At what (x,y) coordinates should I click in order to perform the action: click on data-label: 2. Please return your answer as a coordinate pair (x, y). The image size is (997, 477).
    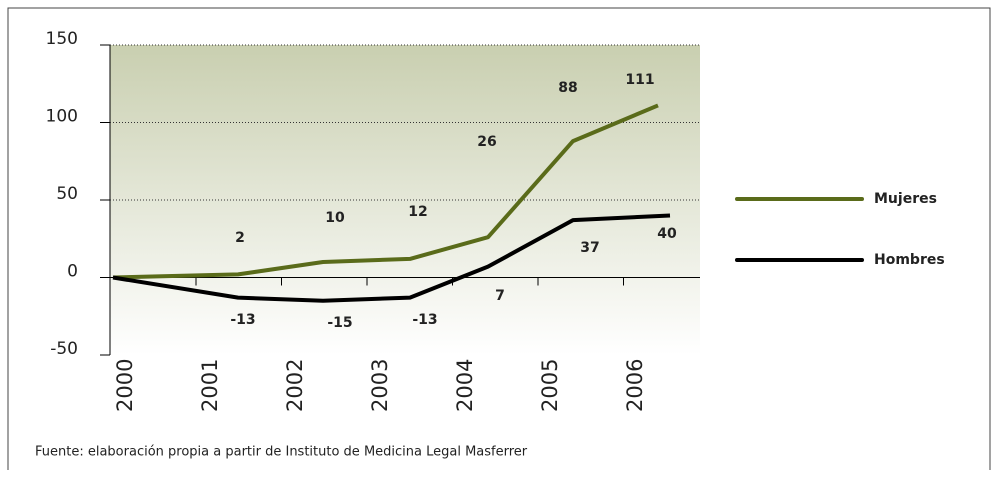
    Looking at the image, I should click on (240, 238).